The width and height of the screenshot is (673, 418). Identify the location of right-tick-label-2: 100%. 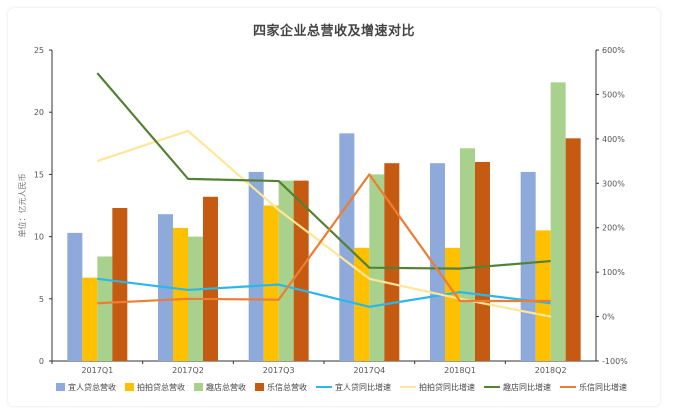
(613, 272).